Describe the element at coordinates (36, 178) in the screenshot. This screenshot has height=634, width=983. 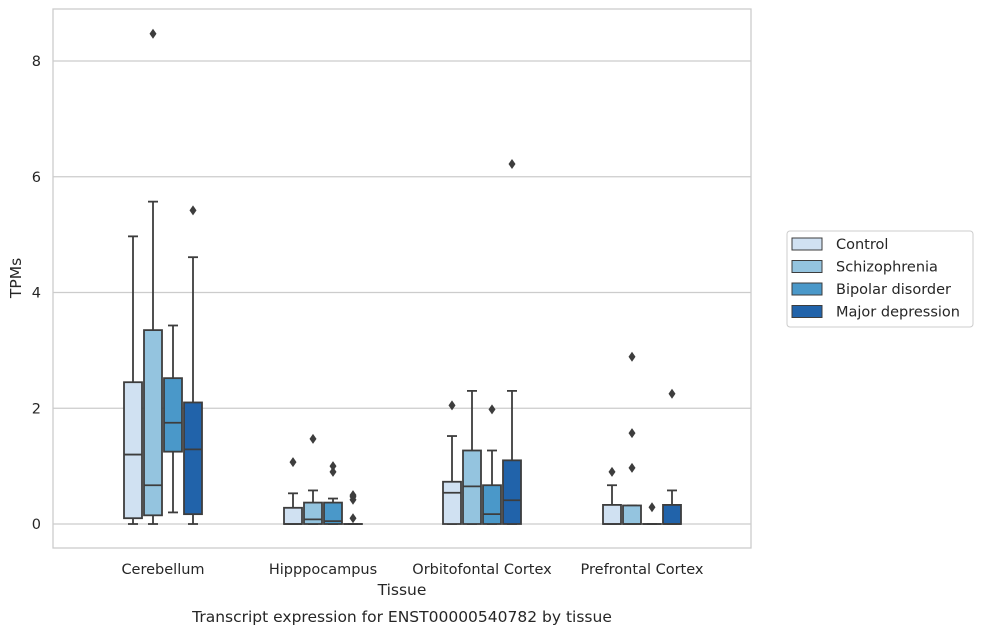
I see `y-tick-label: 6` at that location.